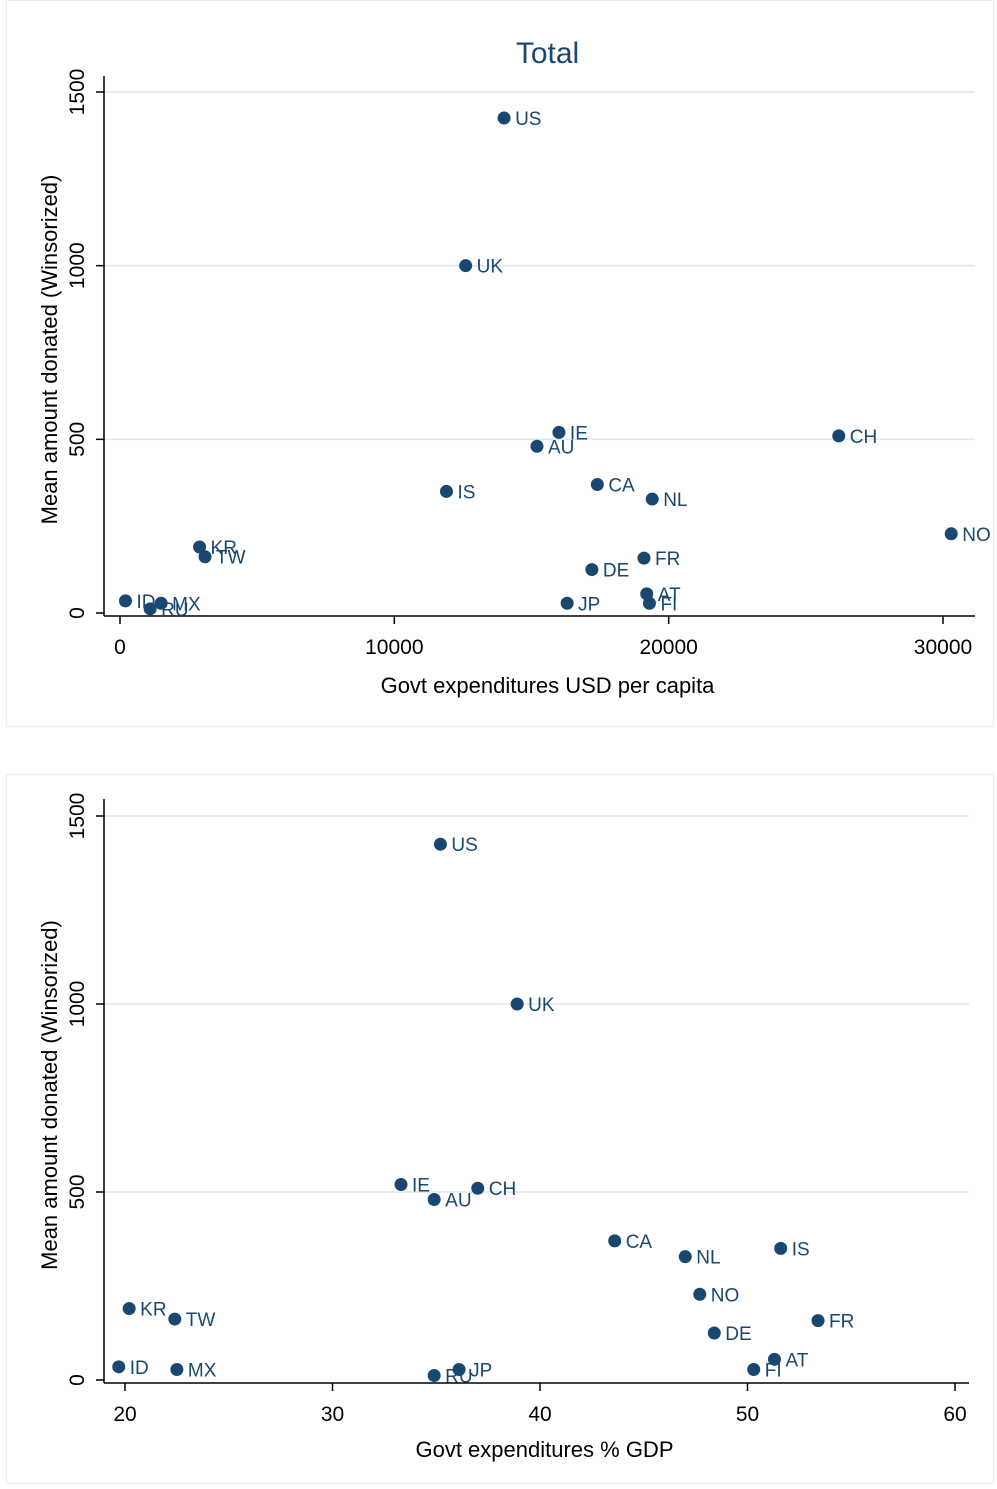 Image resolution: width=997 pixels, height=1489 pixels. What do you see at coordinates (774, 1359) in the screenshot?
I see `data-point-at` at bounding box center [774, 1359].